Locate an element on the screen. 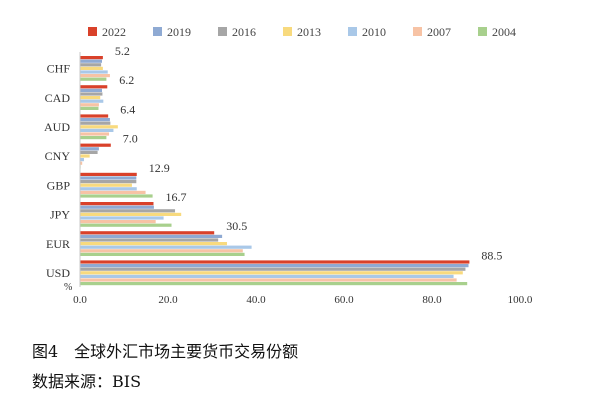 The width and height of the screenshot is (596, 417). bar-group-gbp is located at coordinates (116, 185).